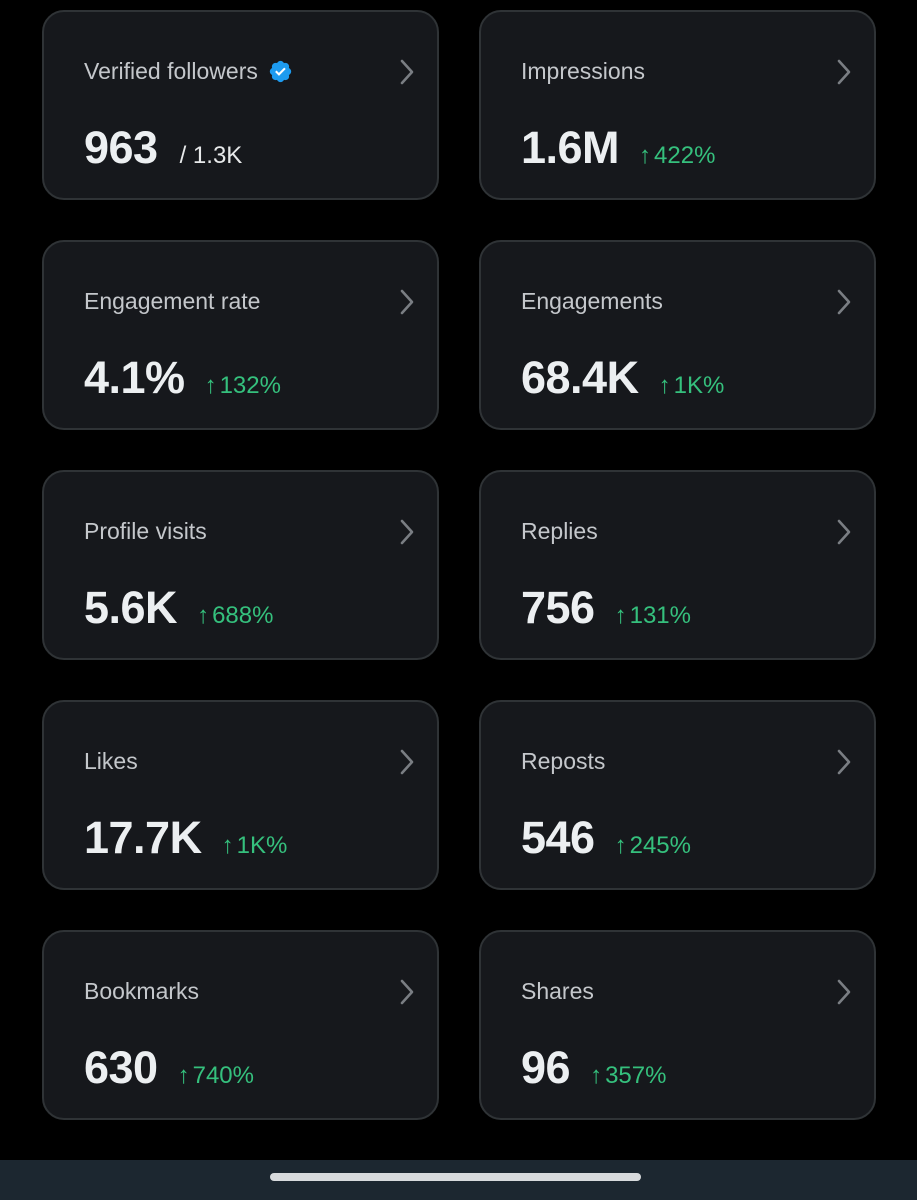 This screenshot has height=1200, width=917. I want to click on card-change: ↑ 245%, so click(653, 846).